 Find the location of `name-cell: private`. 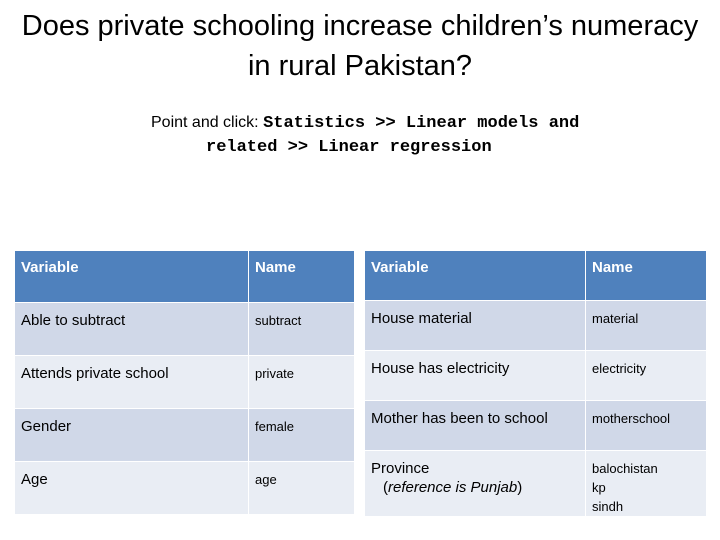

name-cell: private is located at coordinates (301, 382).